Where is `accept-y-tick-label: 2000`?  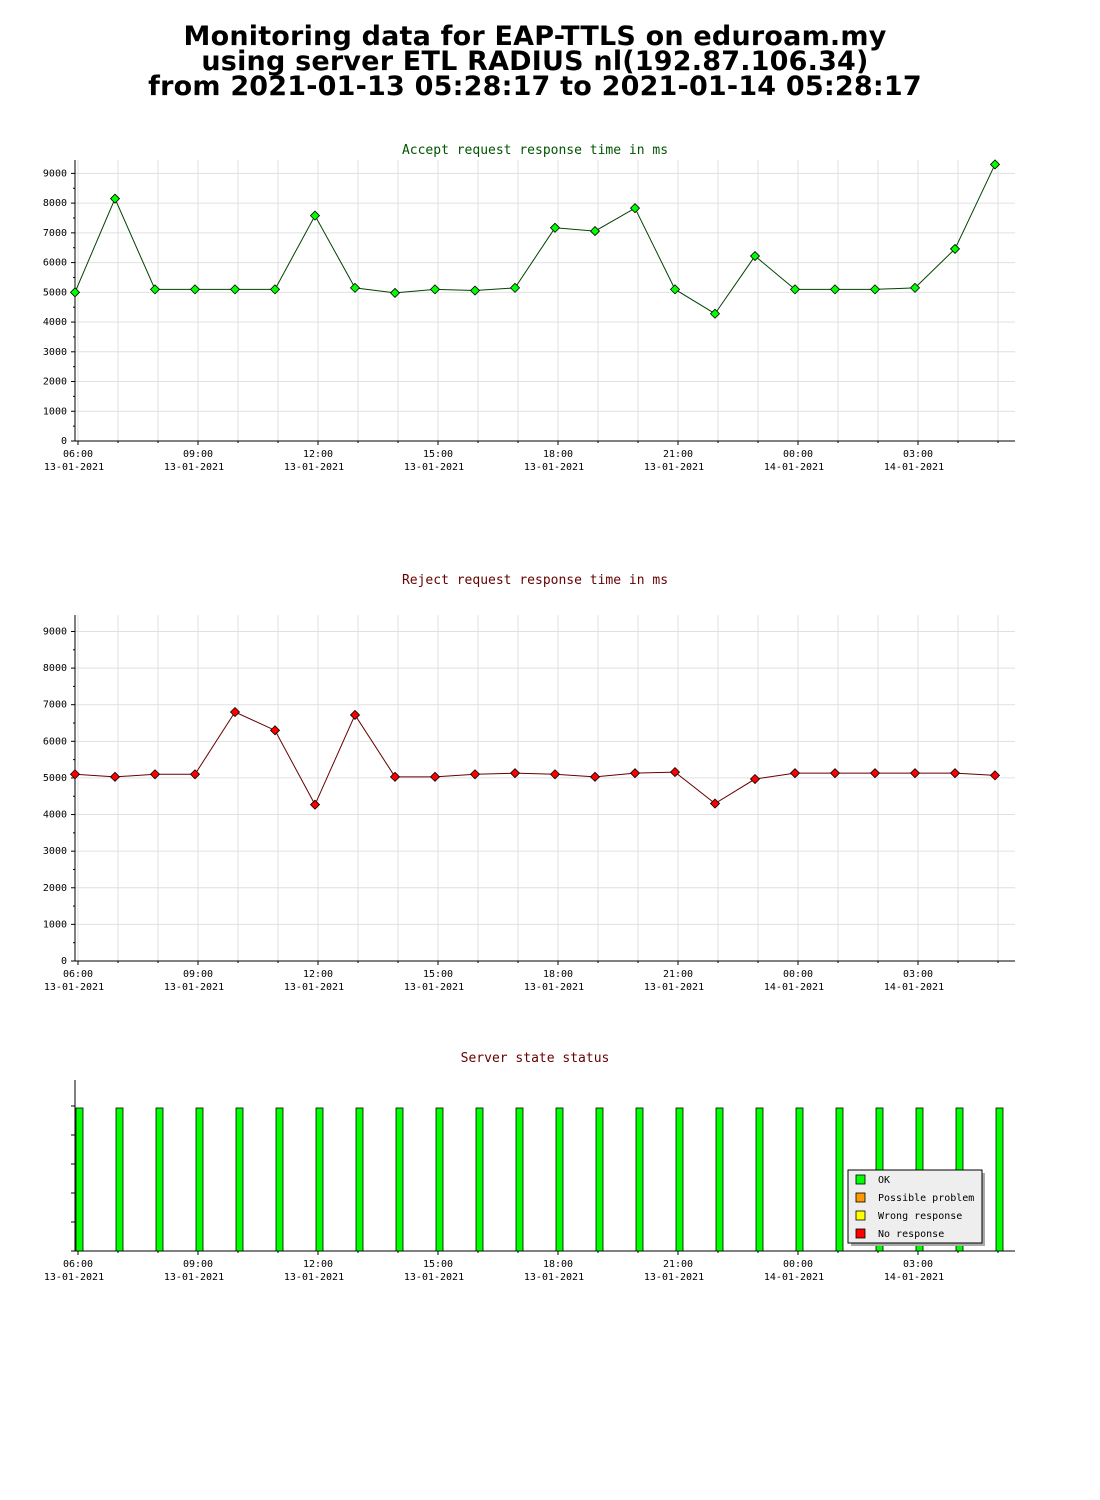
accept-y-tick-label: 2000 is located at coordinates (55, 382).